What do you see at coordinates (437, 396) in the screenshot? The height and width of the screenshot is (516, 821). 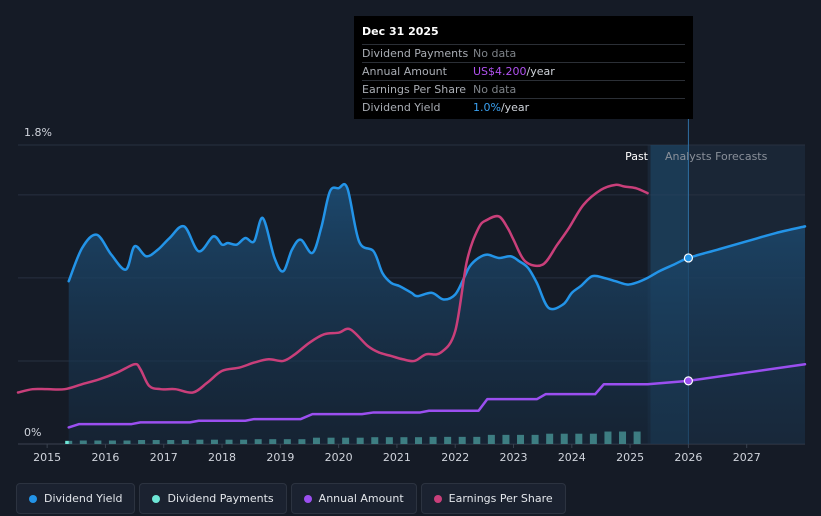 I see `annual-amount-line` at bounding box center [437, 396].